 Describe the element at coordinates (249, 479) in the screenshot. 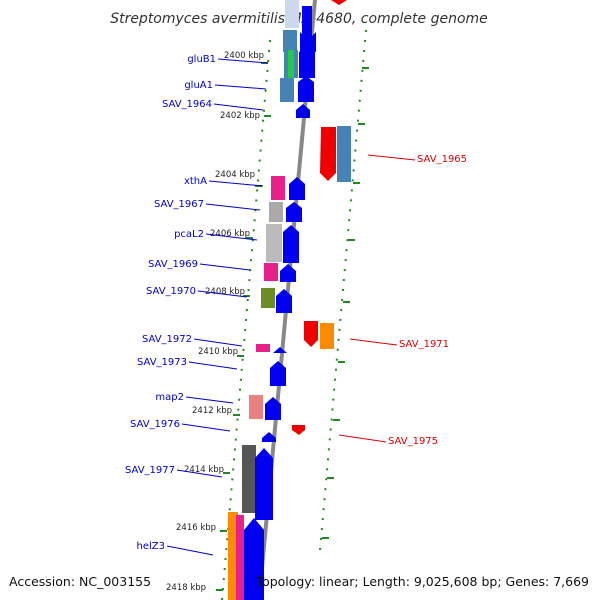

I see `feature-sav1977` at that location.